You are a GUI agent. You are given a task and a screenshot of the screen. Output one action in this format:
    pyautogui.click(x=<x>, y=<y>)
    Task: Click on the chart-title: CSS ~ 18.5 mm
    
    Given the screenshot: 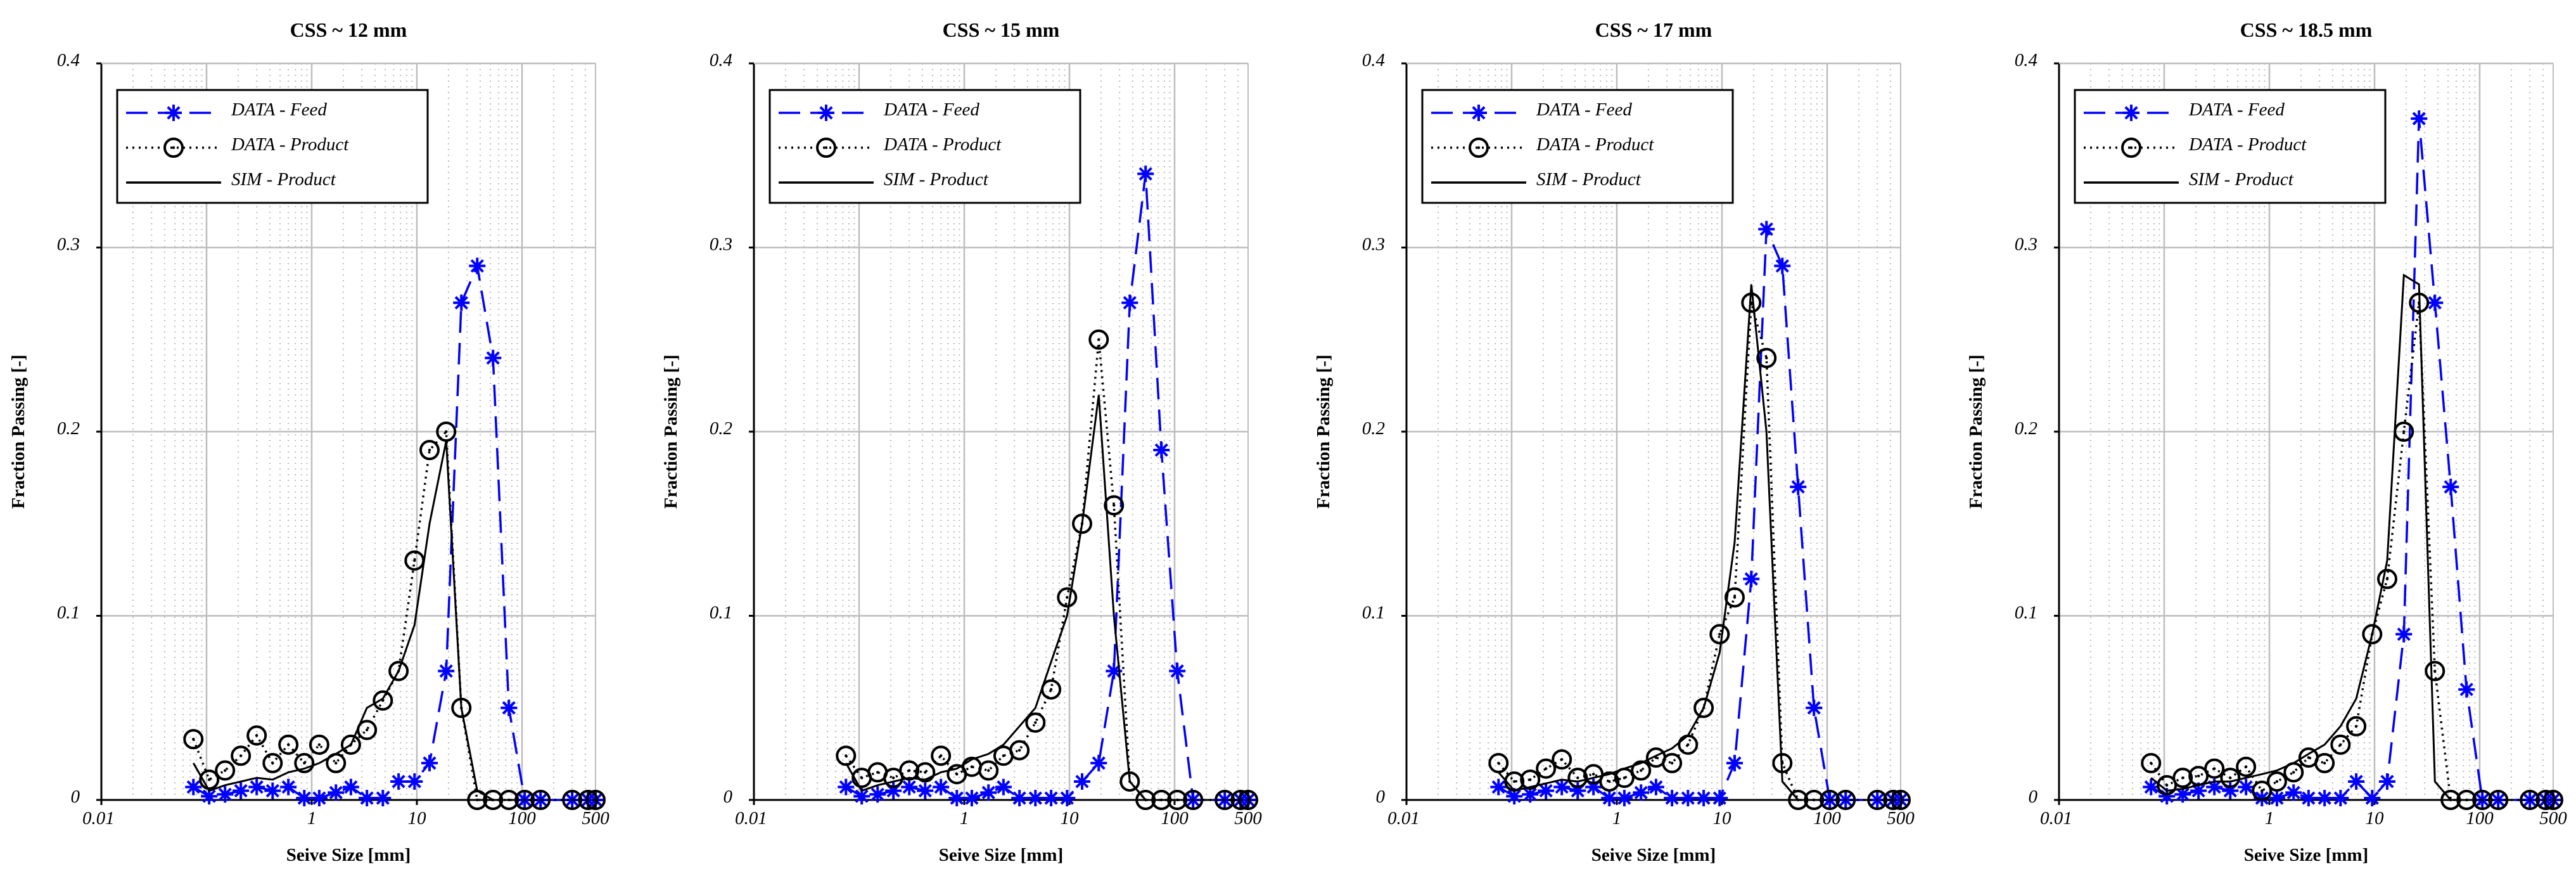 What is the action you would take?
    pyautogui.click(x=2306, y=29)
    